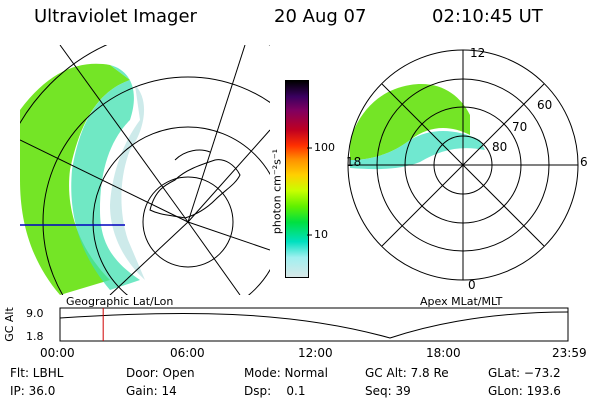 This screenshot has height=400, width=600. What do you see at coordinates (187, 353) in the screenshot?
I see `orbit-xtick-1: 06:00` at bounding box center [187, 353].